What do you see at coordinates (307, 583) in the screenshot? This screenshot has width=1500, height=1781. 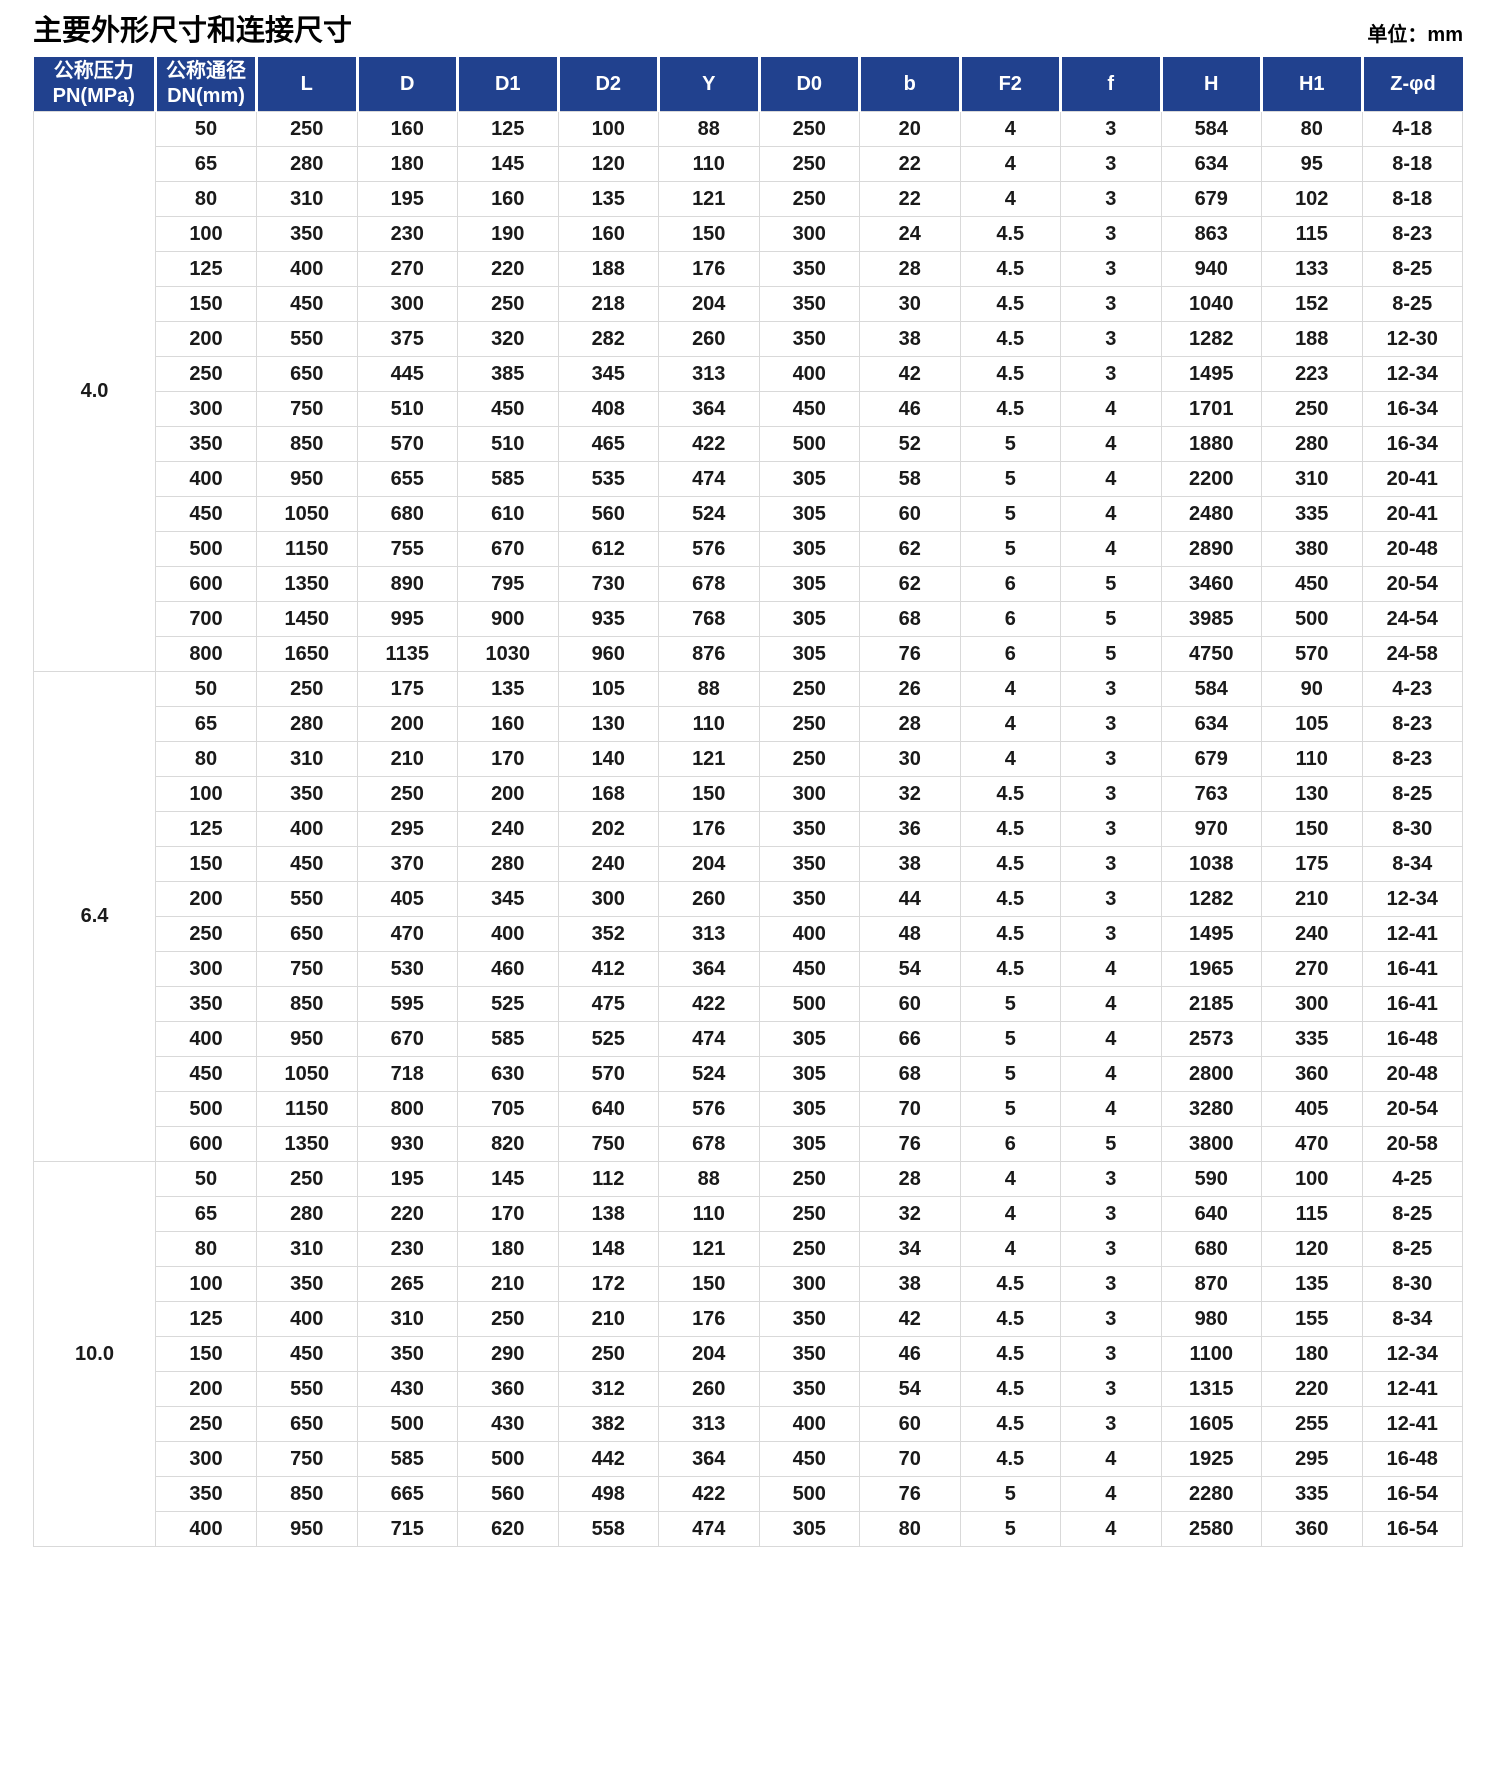 I see `table-cell: 1350` at bounding box center [307, 583].